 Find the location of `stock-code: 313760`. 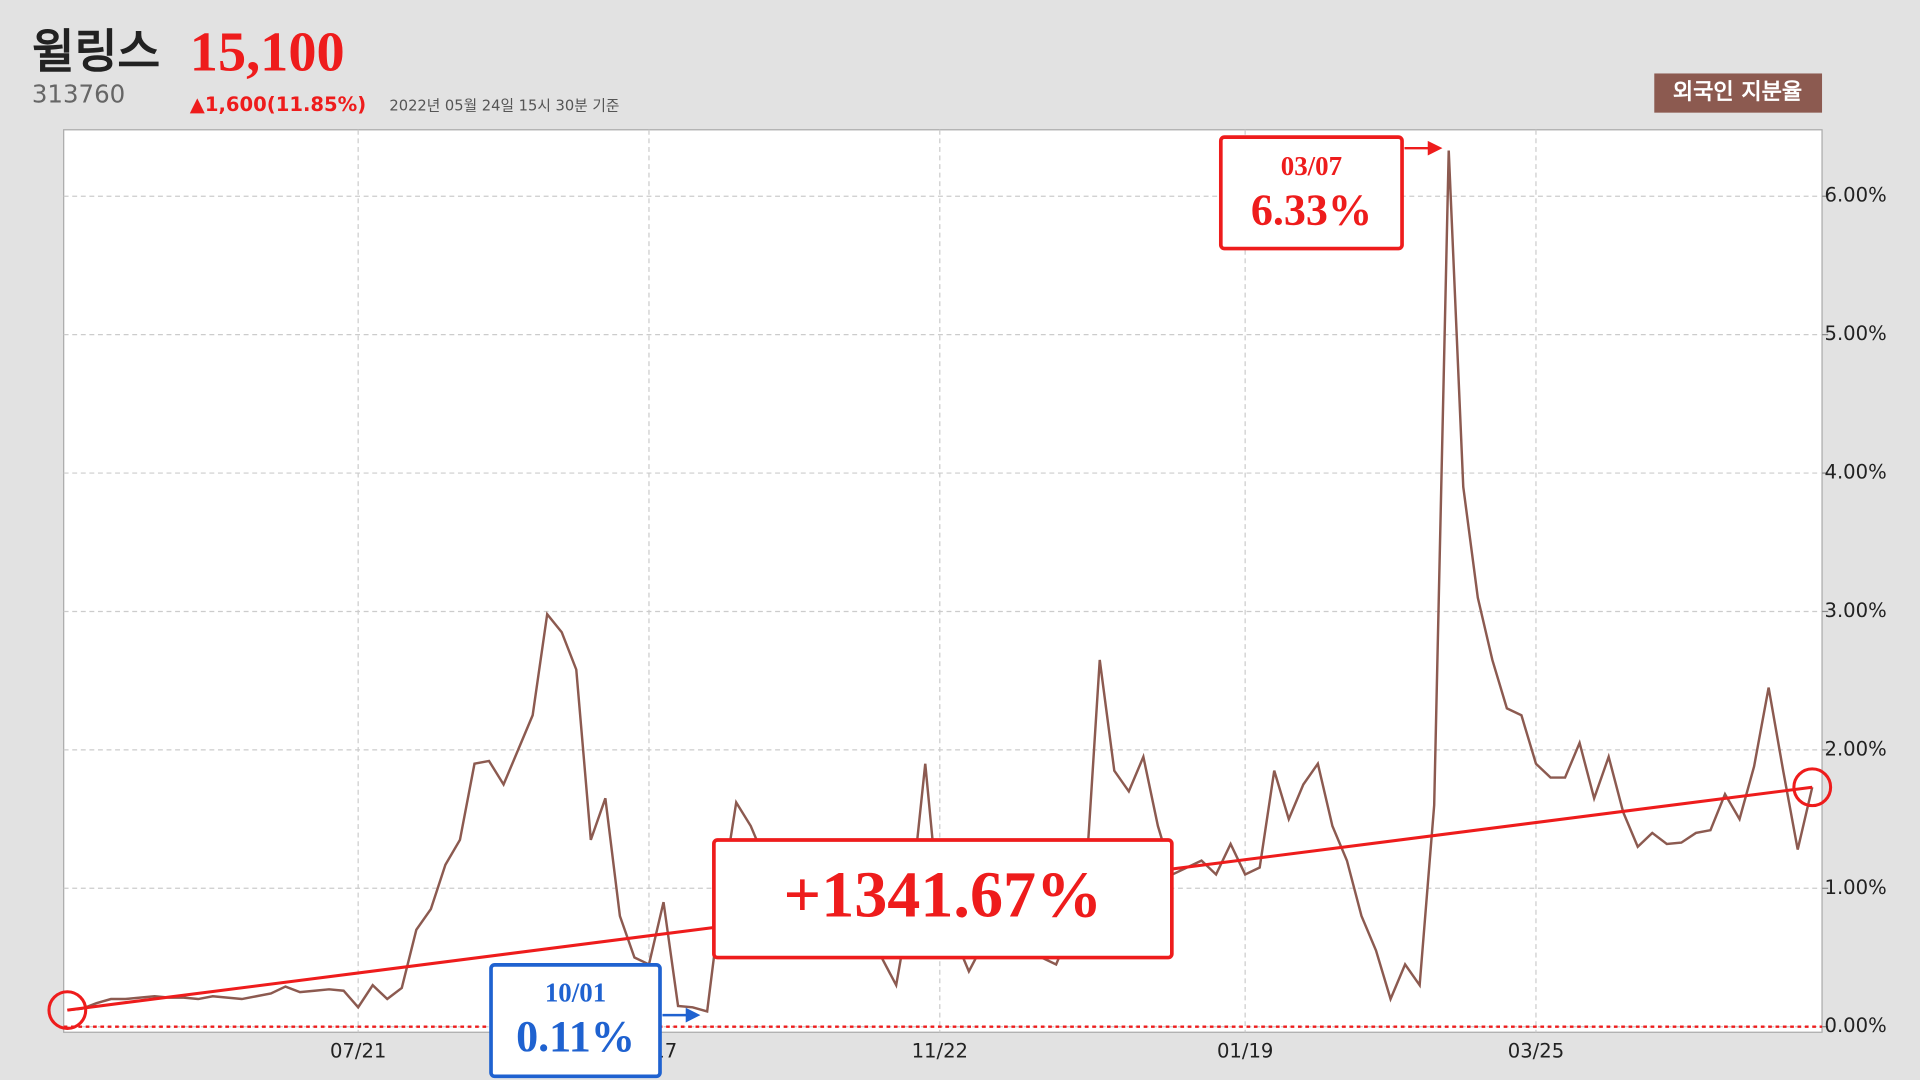

stock-code: 313760 is located at coordinates (78, 94).